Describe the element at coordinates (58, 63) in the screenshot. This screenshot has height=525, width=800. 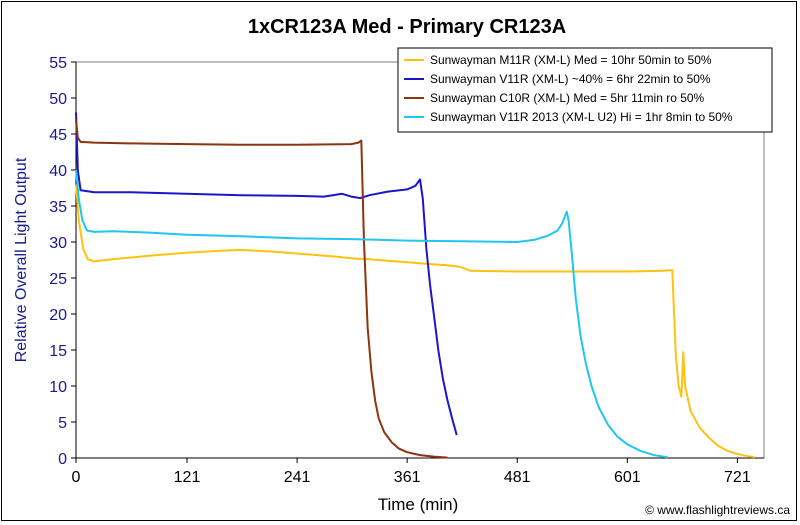
I see `y-tick-label: 55` at that location.